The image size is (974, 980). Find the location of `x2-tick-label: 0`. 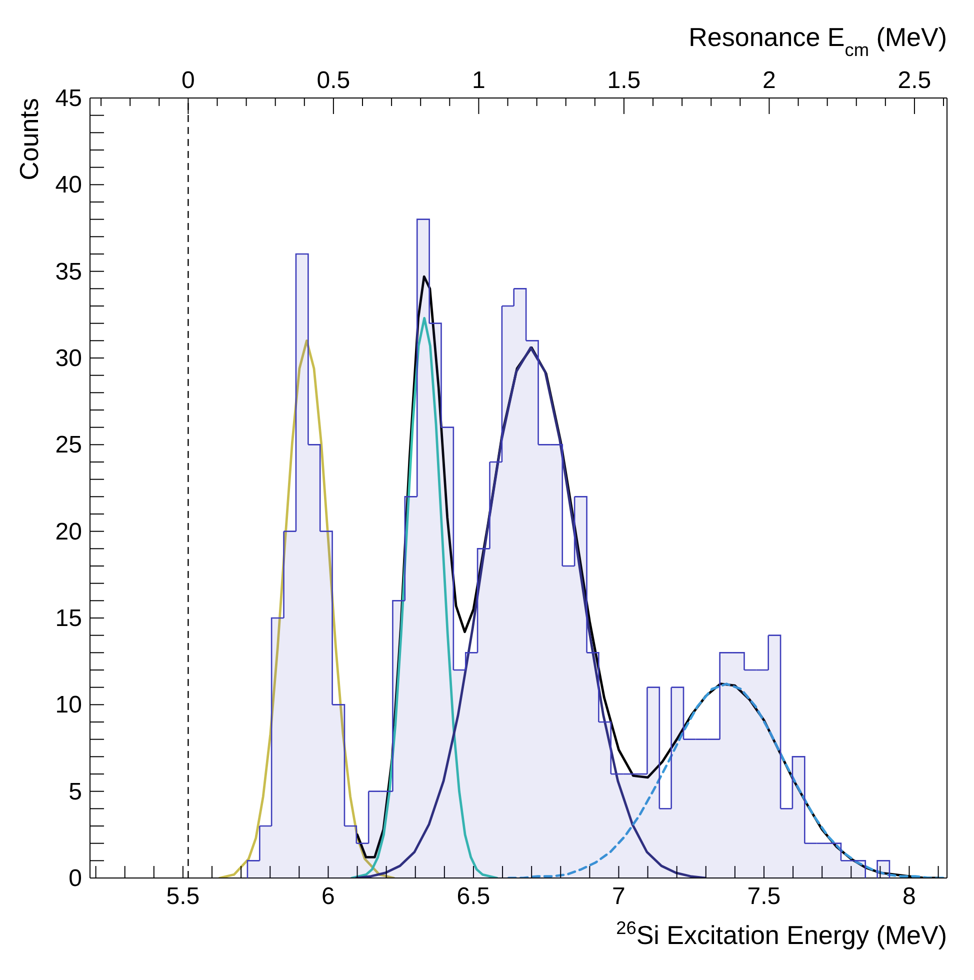

x2-tick-label: 0 is located at coordinates (188, 80).